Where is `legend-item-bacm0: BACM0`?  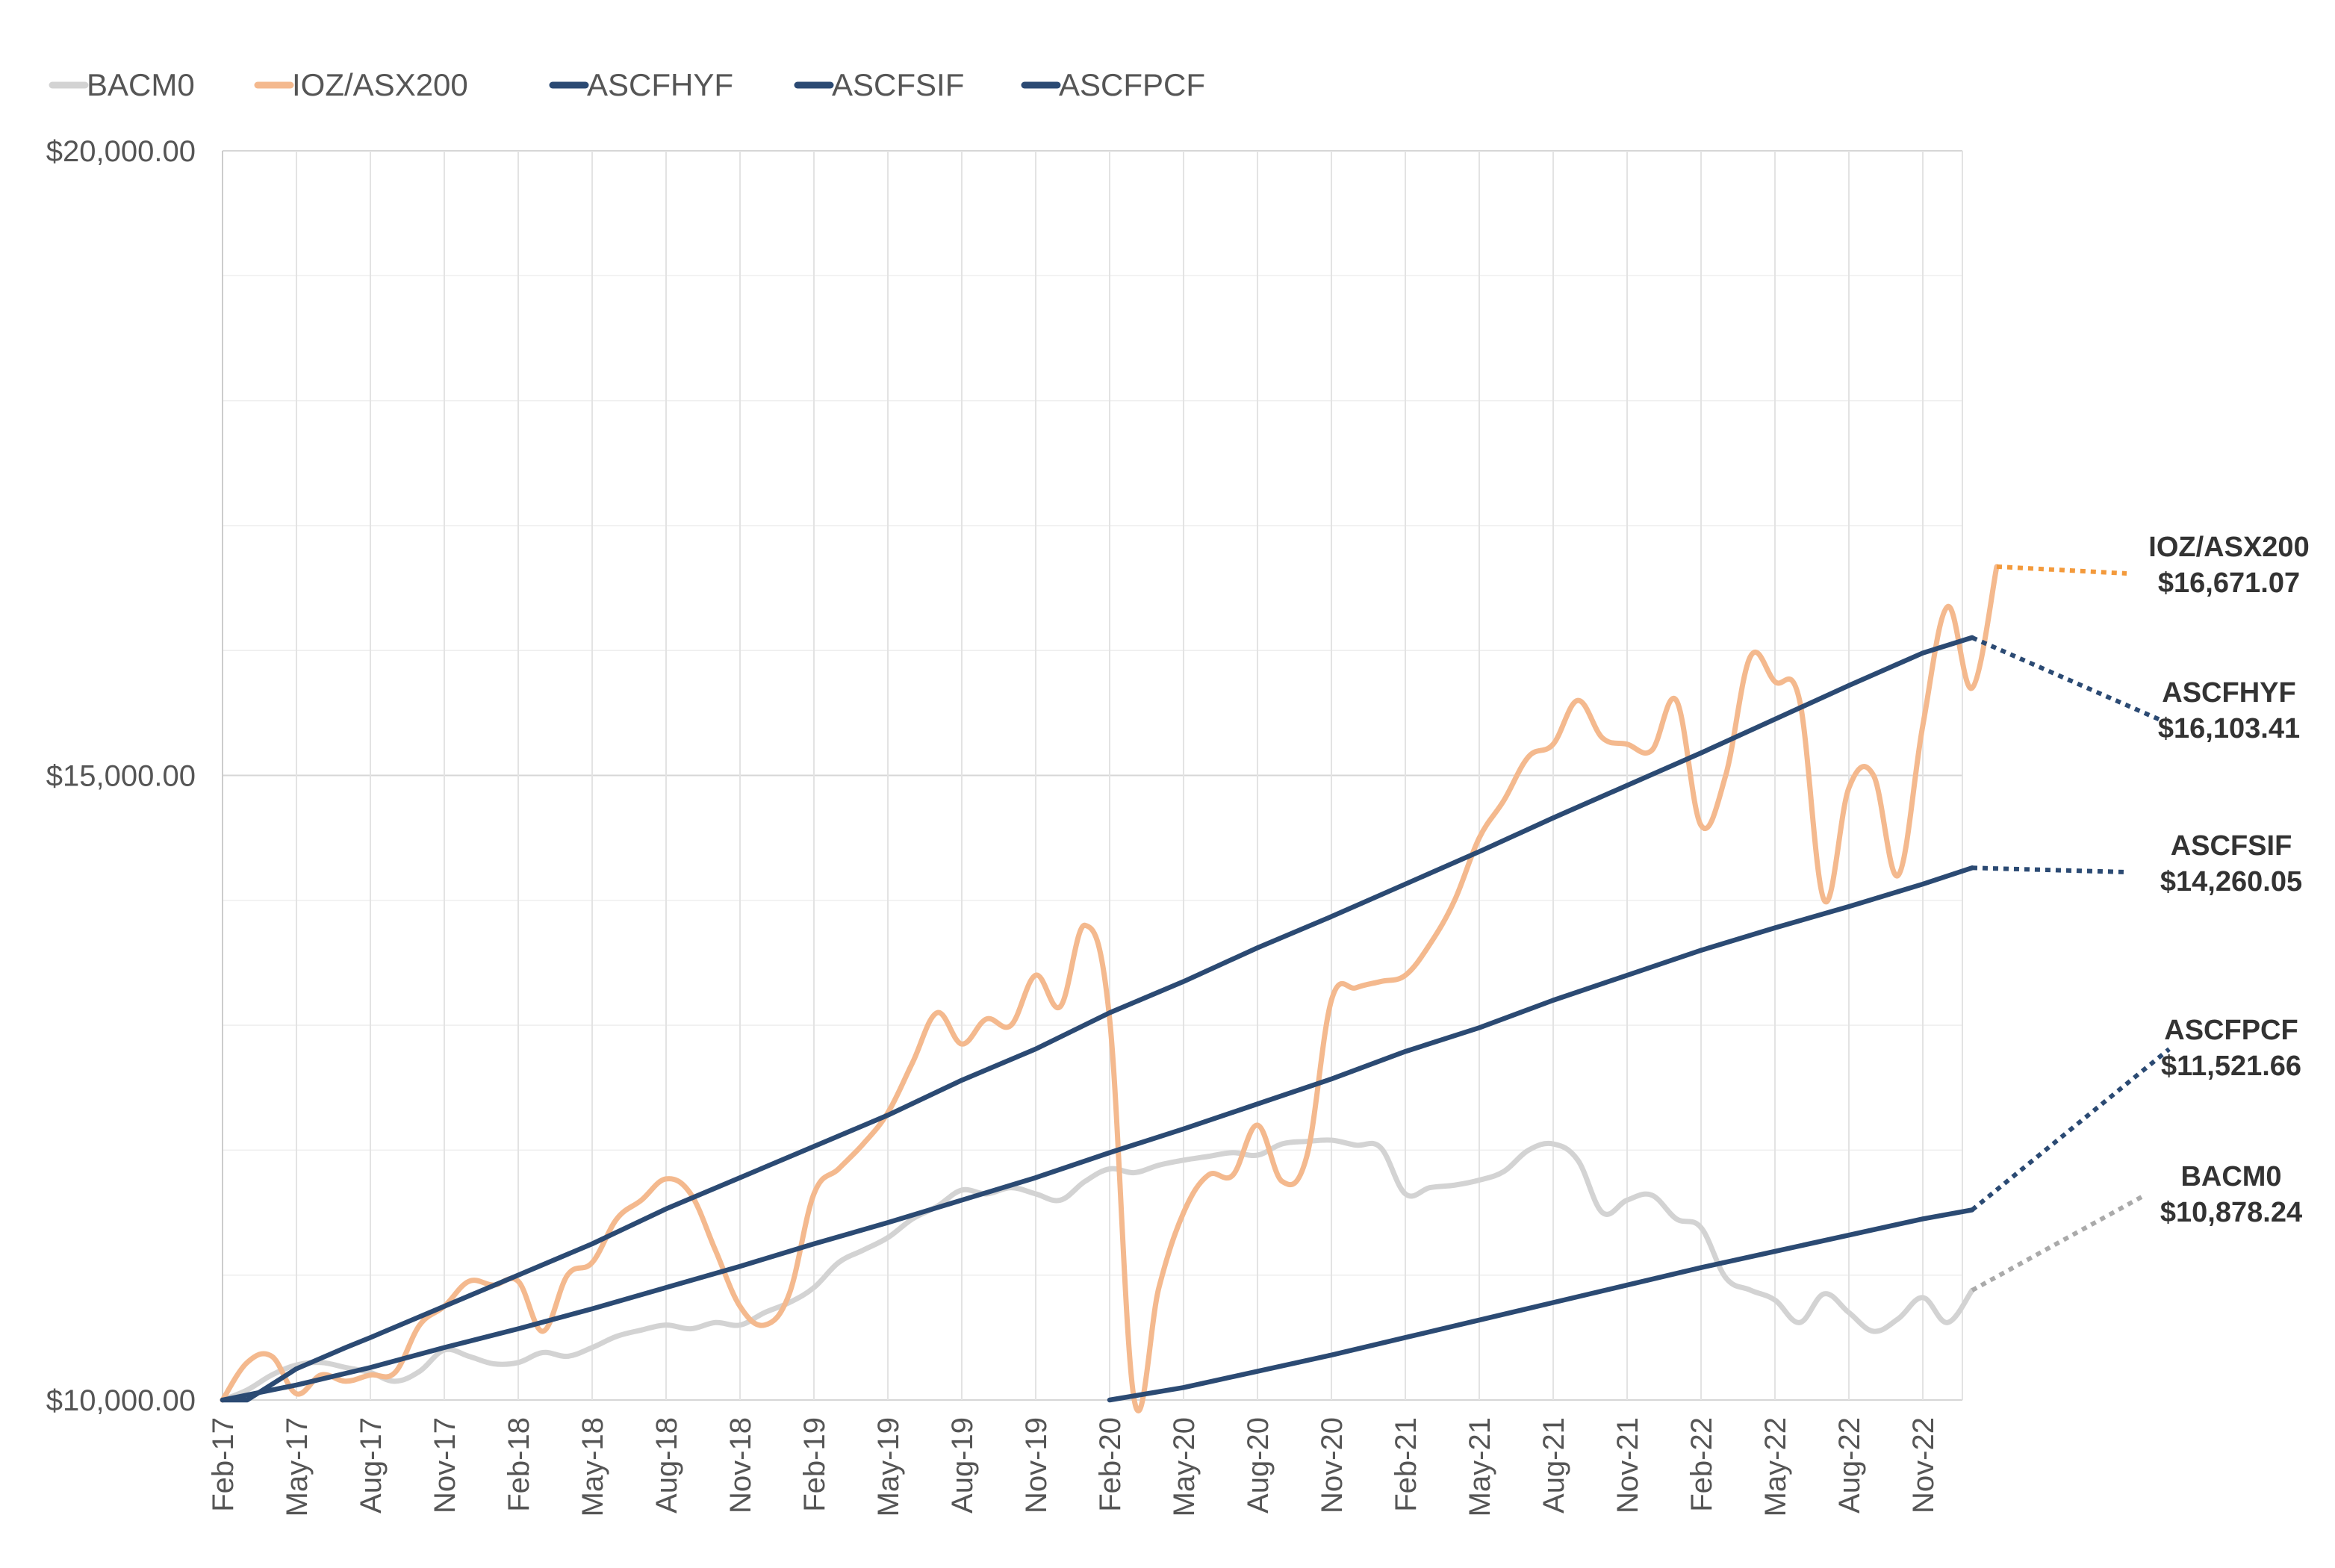
legend-item-bacm0: BACM0 is located at coordinates (122, 84).